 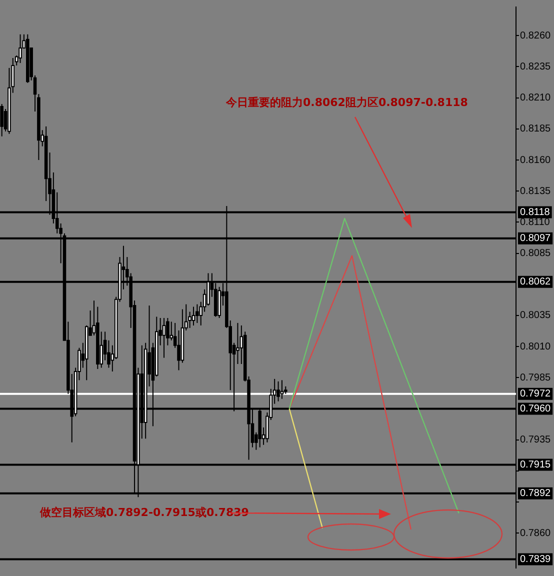 What do you see at coordinates (536, 409) in the screenshot?
I see `ref-line-label: 0.7960` at bounding box center [536, 409].